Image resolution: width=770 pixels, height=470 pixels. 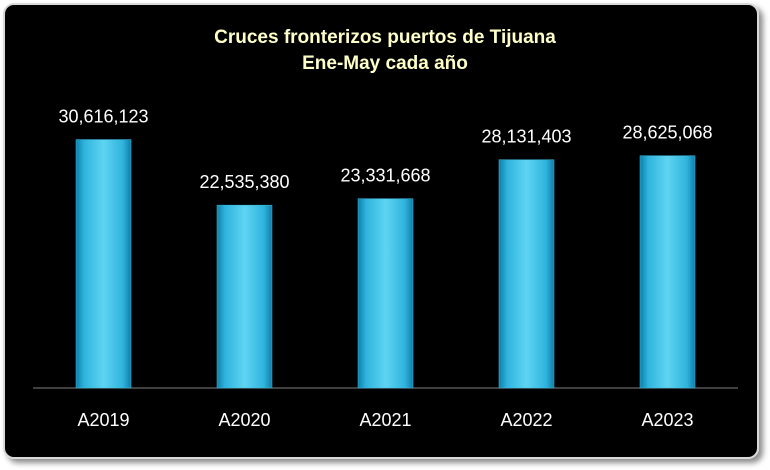 What do you see at coordinates (385, 37) in the screenshot?
I see `chart-title: Cruces fronterizos puertos de Tijuana` at bounding box center [385, 37].